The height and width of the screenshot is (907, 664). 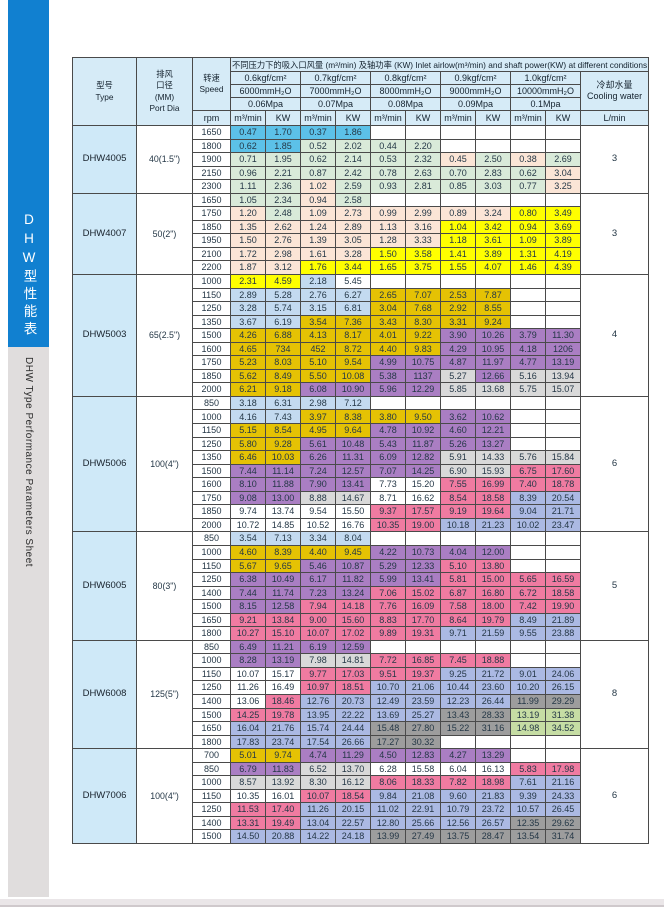 I want to click on value-cell: 15.20, so click(x=423, y=484).